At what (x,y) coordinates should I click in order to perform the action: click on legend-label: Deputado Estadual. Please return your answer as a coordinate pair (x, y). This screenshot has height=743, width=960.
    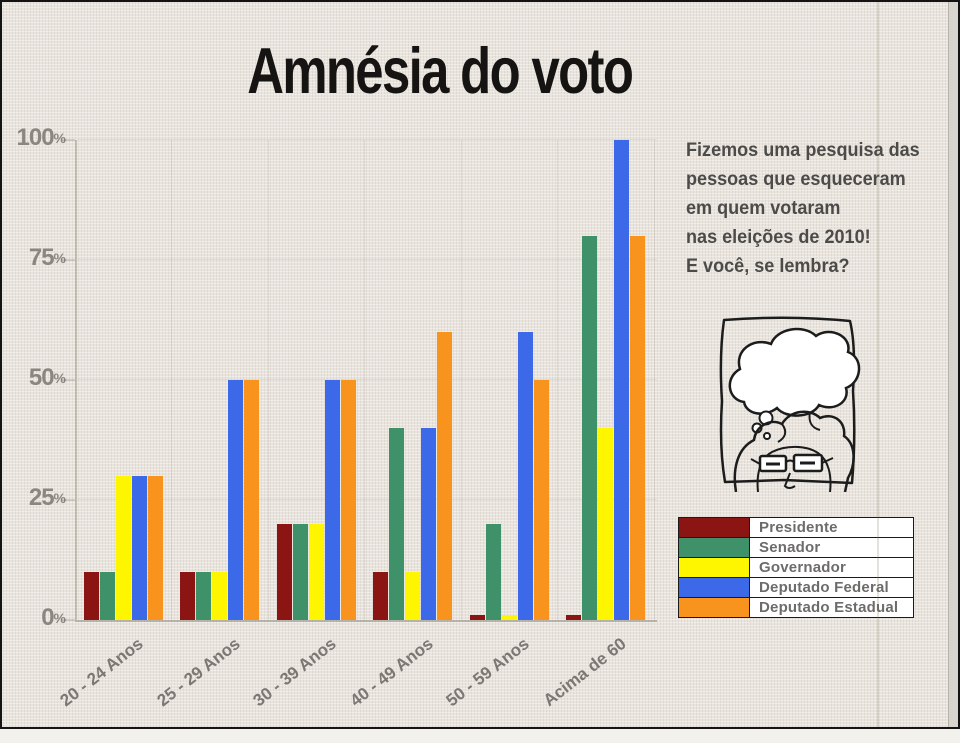
    Looking at the image, I should click on (831, 607).